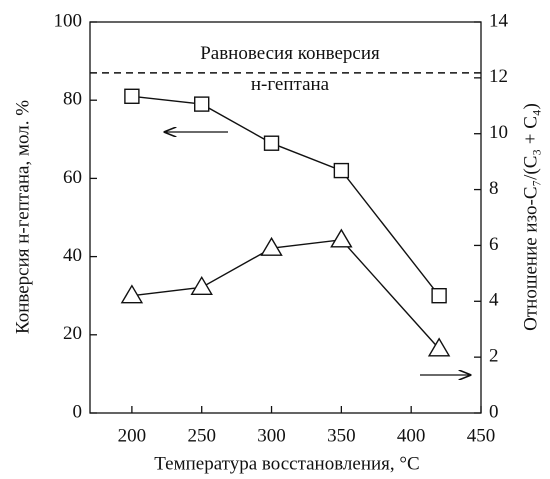 Image resolution: width=550 pixels, height=479 pixels. Describe the element at coordinates (285, 294) in the screenshot. I see `series-line` at that location.